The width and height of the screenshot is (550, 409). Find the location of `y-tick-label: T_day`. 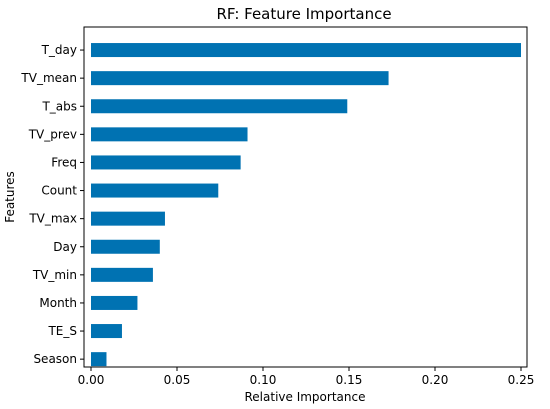

y-tick-label: T_day is located at coordinates (59, 50).